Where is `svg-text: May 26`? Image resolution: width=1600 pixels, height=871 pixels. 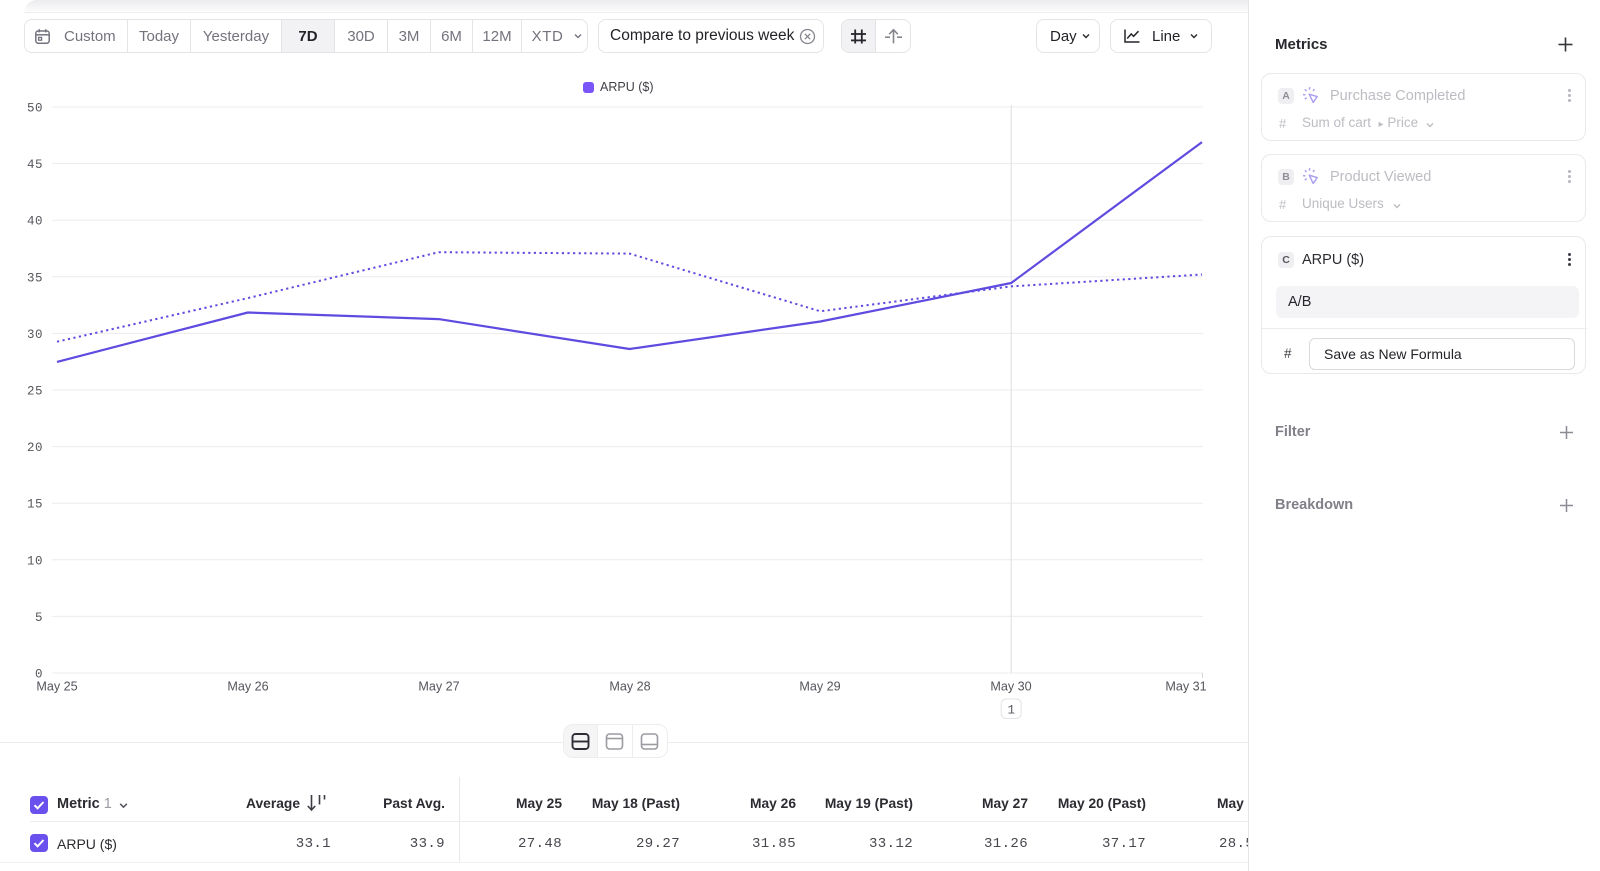 svg-text: May 26 is located at coordinates (247, 687).